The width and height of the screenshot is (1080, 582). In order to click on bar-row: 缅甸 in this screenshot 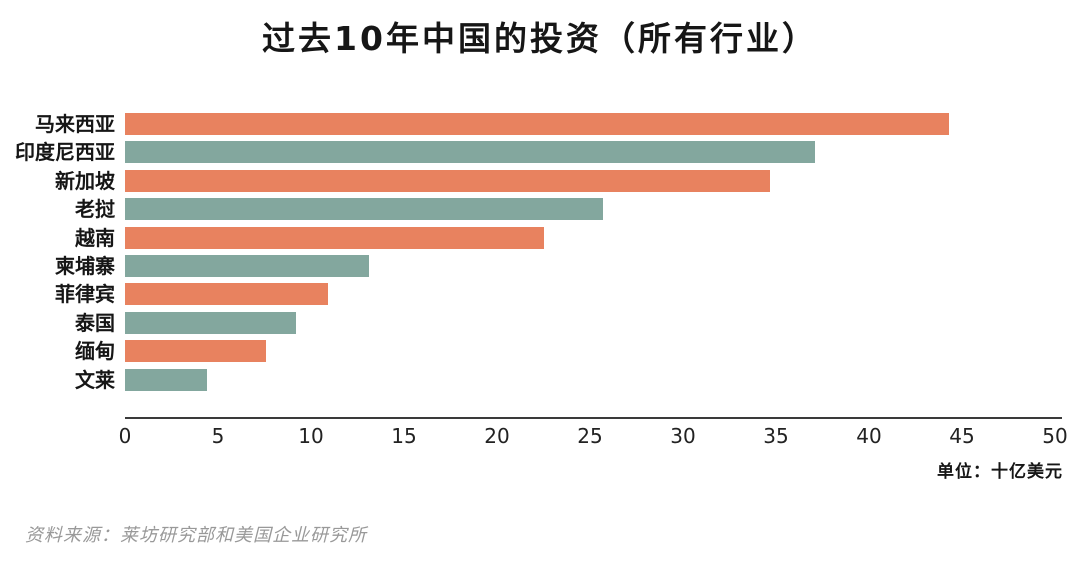, I will do `click(540, 351)`.